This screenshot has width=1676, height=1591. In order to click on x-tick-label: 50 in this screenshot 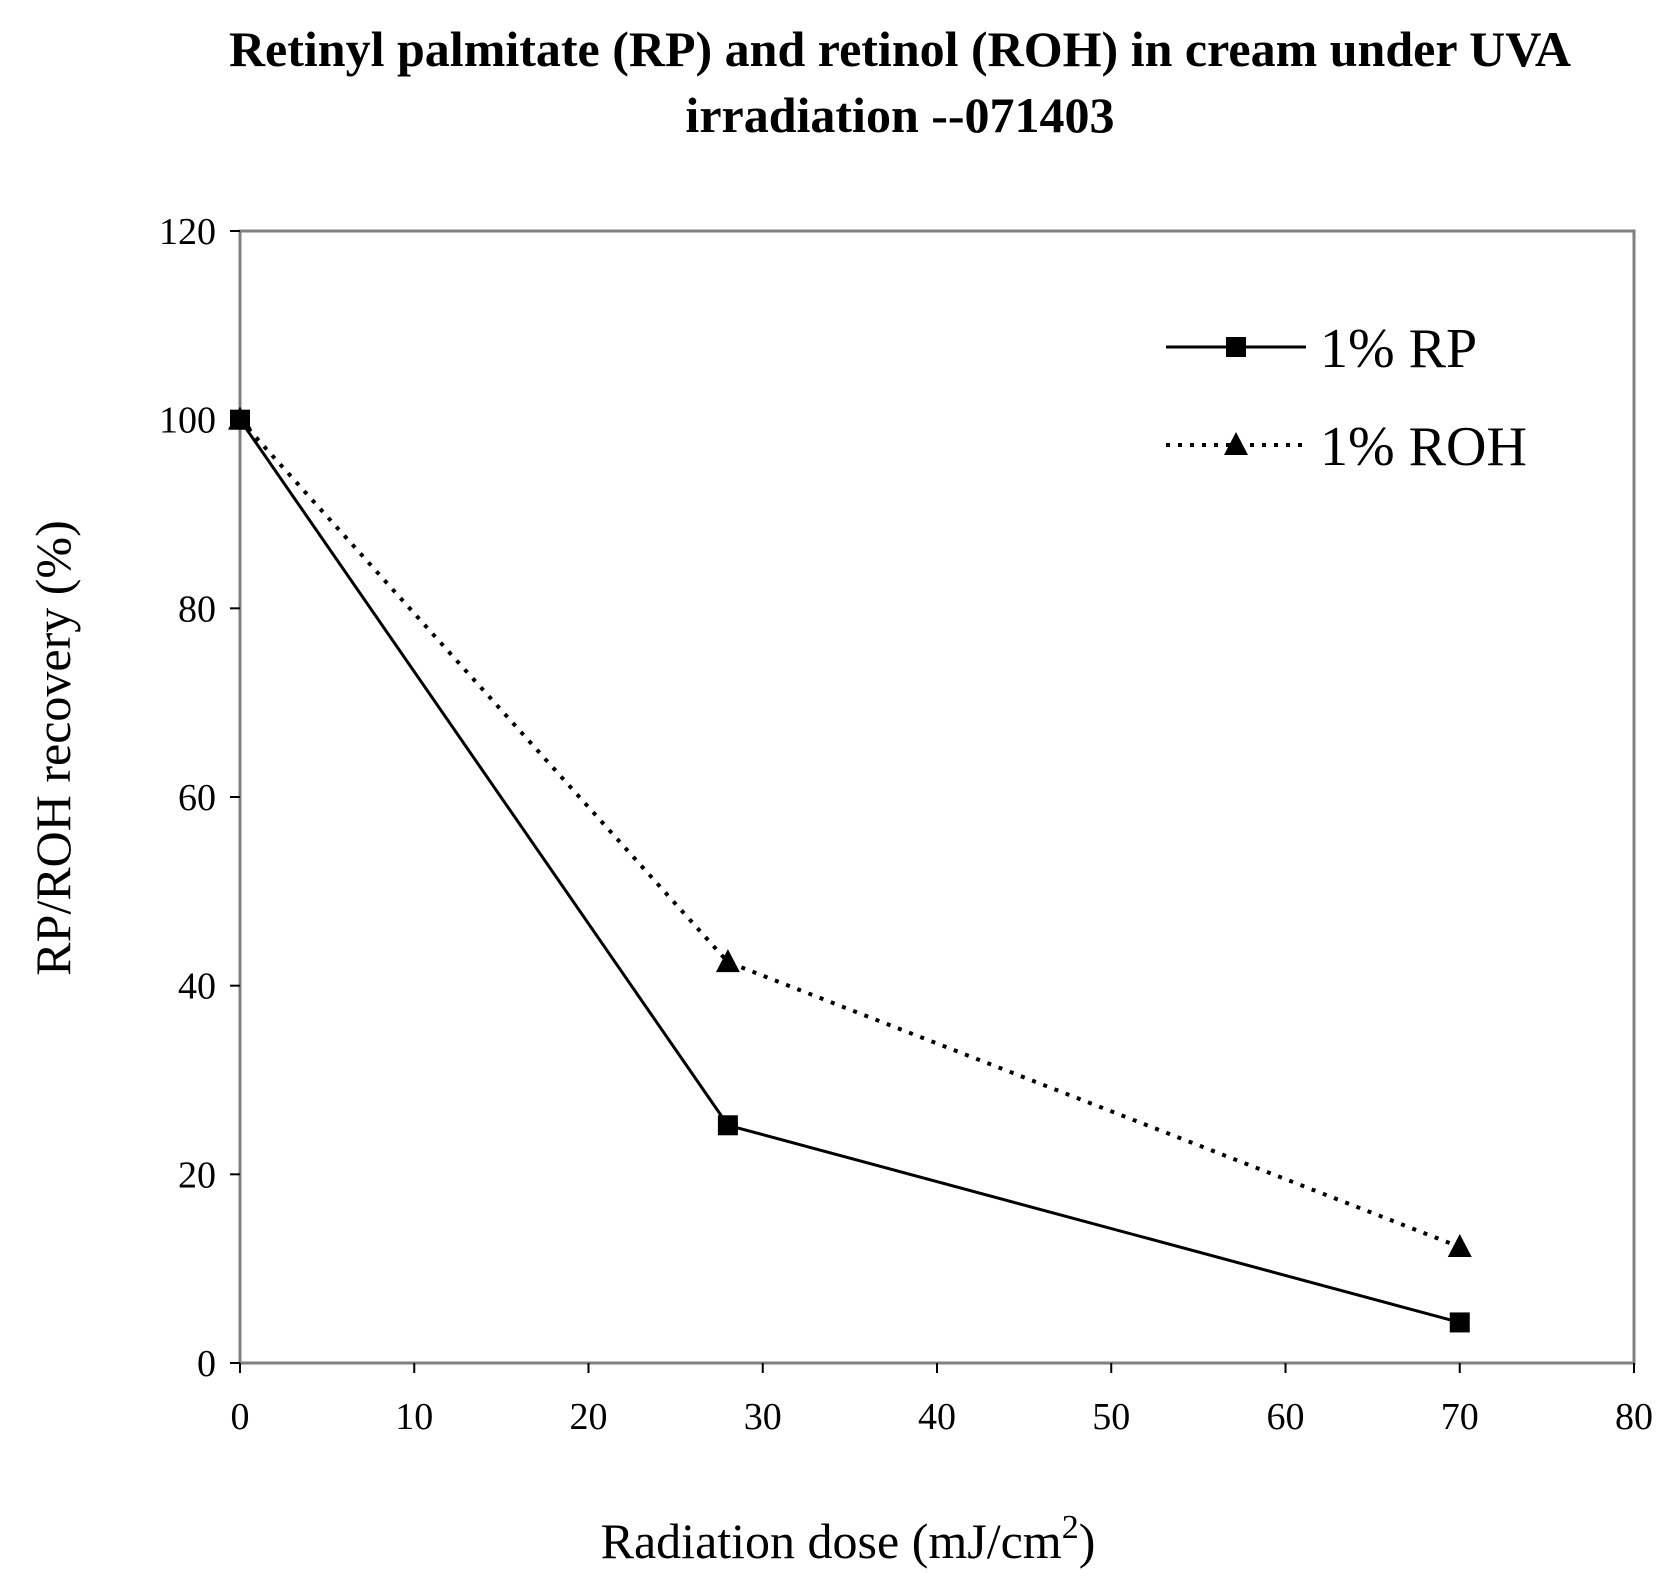, I will do `click(1111, 1417)`.